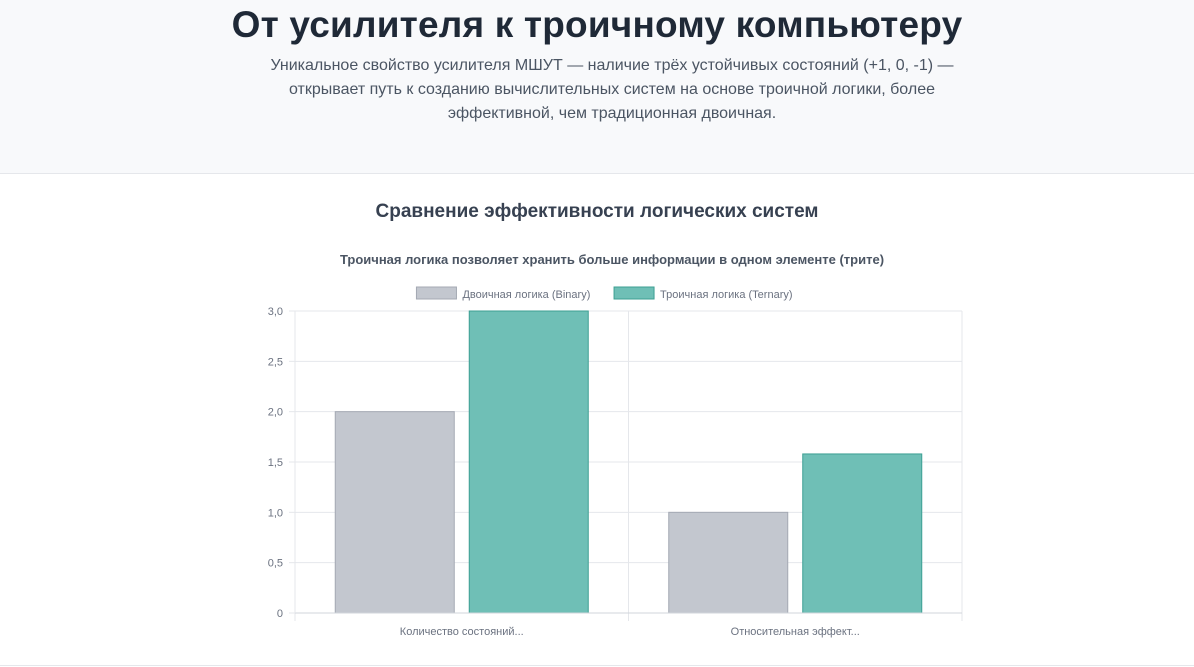 Image resolution: width=1194 pixels, height=667 pixels. What do you see at coordinates (597, 24) in the screenshot?
I see `page-title: От усилителя к троичному компьютеру` at bounding box center [597, 24].